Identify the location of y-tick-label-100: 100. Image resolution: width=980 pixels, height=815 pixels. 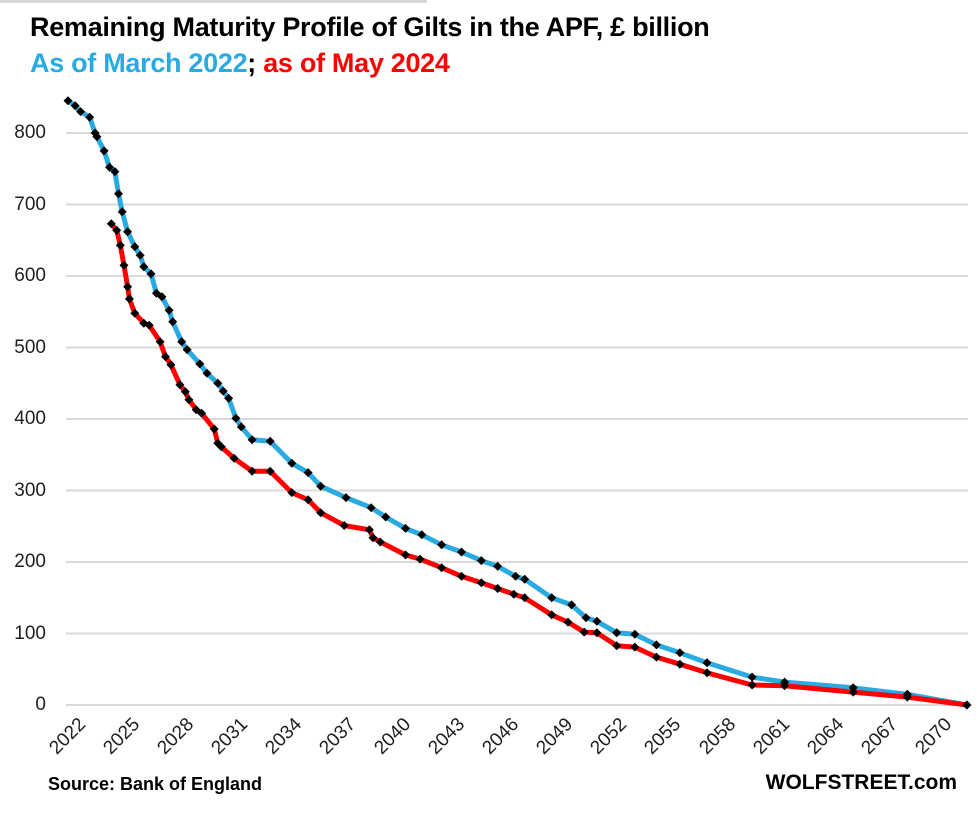
(30, 633).